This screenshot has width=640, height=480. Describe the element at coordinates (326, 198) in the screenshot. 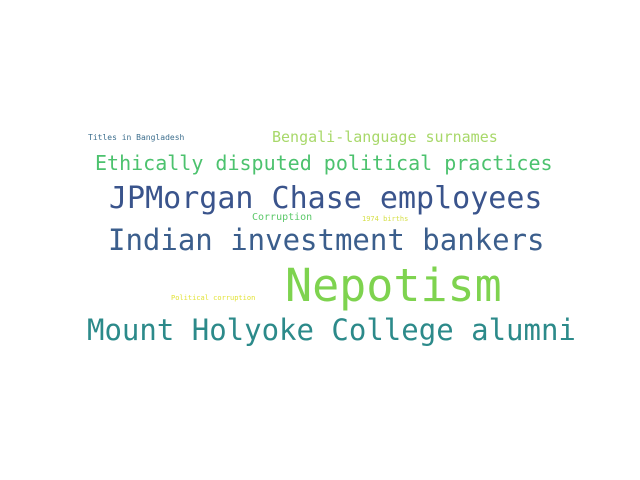

I see `word-jpmorgan-chase-employees: JPMorgan Chase employees` at that location.